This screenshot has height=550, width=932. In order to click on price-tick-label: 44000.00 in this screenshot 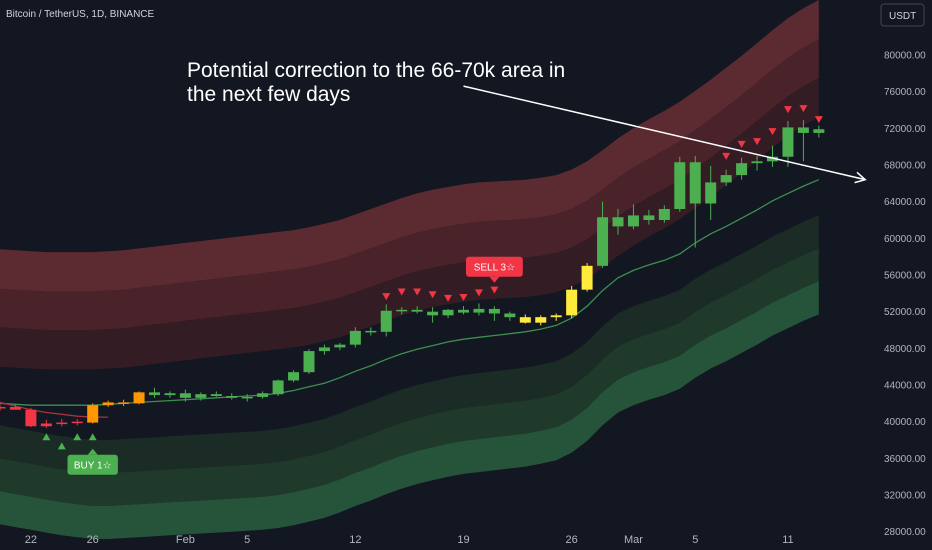, I will do `click(905, 386)`.